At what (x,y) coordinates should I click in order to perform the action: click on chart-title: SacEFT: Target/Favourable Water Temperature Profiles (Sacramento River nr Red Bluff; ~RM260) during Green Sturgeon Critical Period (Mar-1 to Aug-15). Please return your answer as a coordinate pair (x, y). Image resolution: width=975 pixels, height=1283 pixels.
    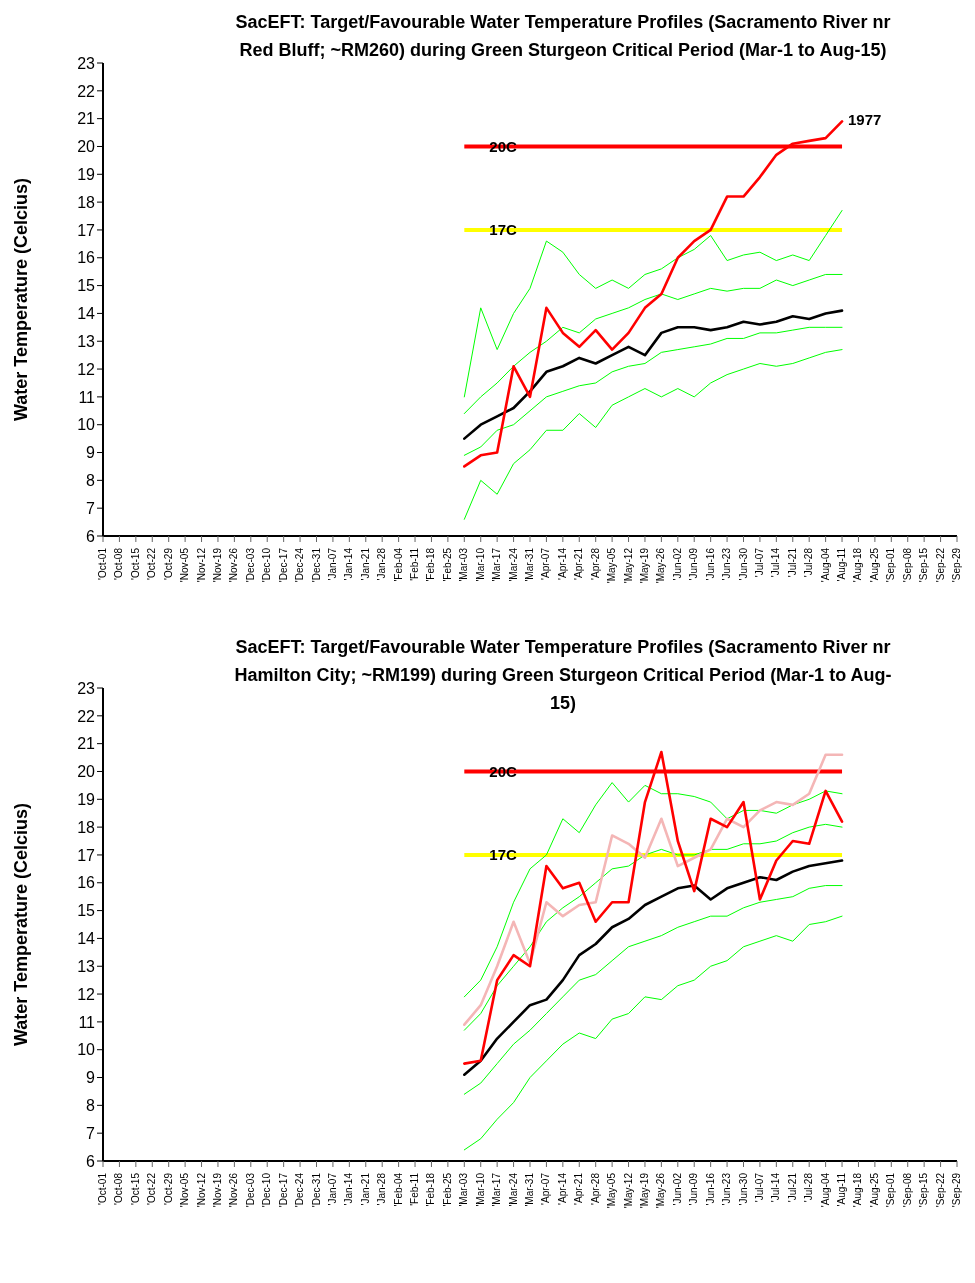
    Looking at the image, I should click on (563, 36).